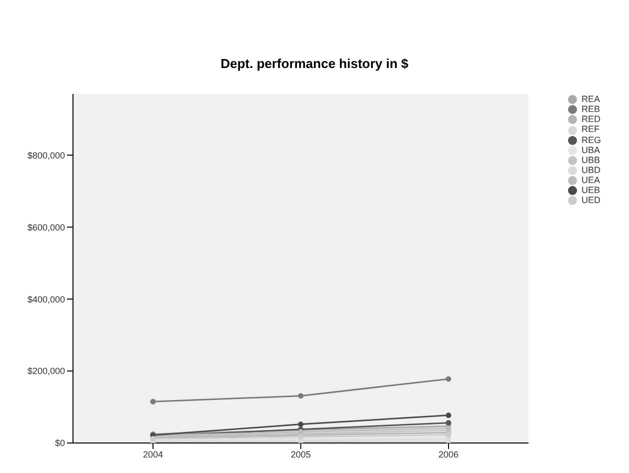  I want to click on legend-label: UEB, so click(590, 190).